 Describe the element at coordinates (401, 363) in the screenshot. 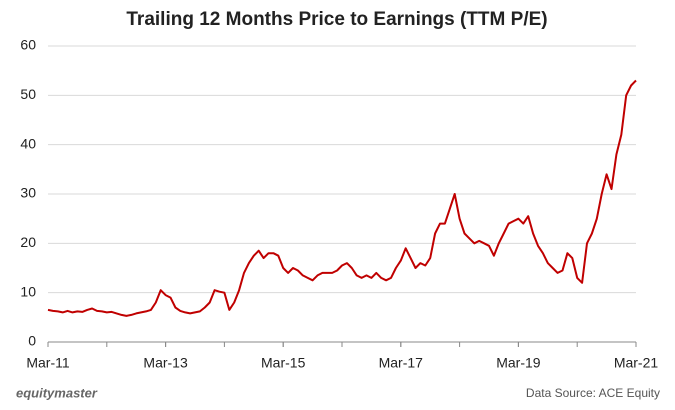

I see `x-tick-label: Mar-17` at that location.